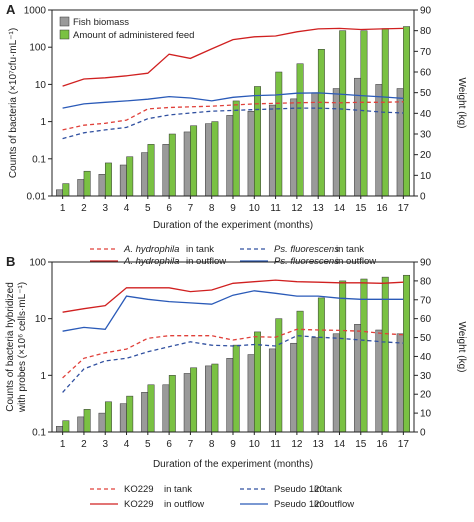 Image resolution: width=474 pixels, height=522 pixels. What do you see at coordinates (148, 444) in the screenshot?
I see `x-tick-label: 5` at bounding box center [148, 444].